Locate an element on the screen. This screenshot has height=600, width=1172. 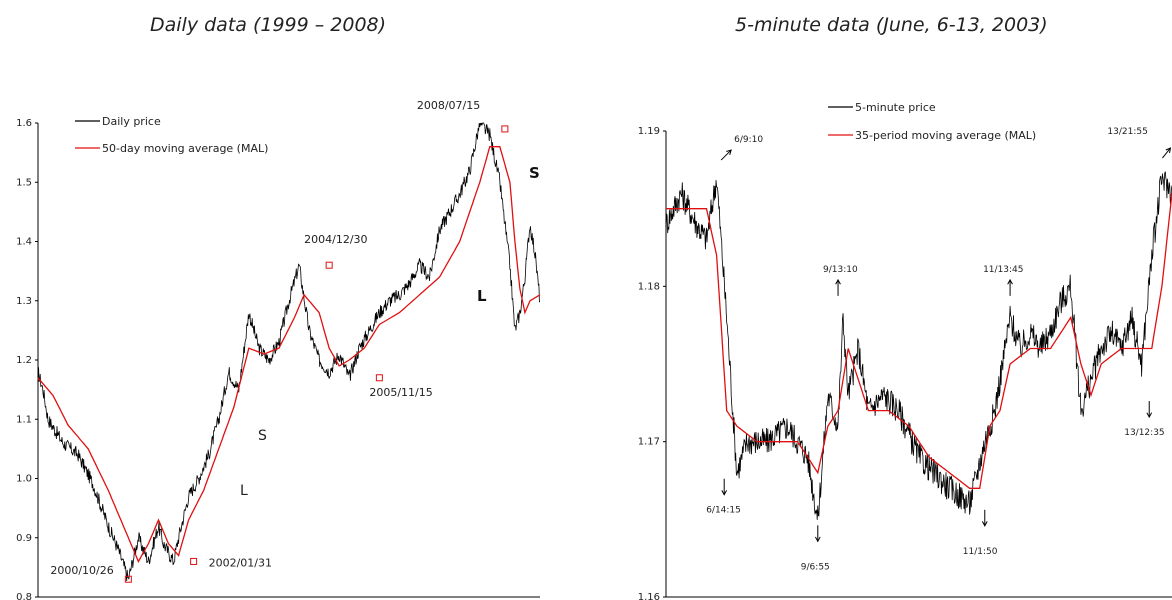
daily-date-label: 2008/07/15 is located at coordinates (448, 105).